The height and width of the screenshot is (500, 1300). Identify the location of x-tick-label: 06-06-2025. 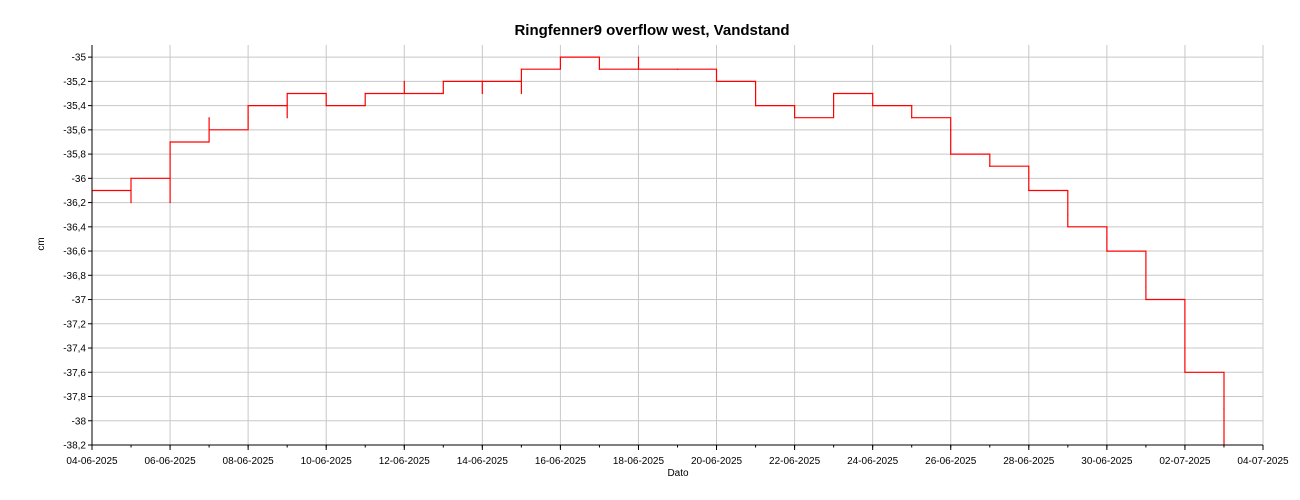
(170, 461).